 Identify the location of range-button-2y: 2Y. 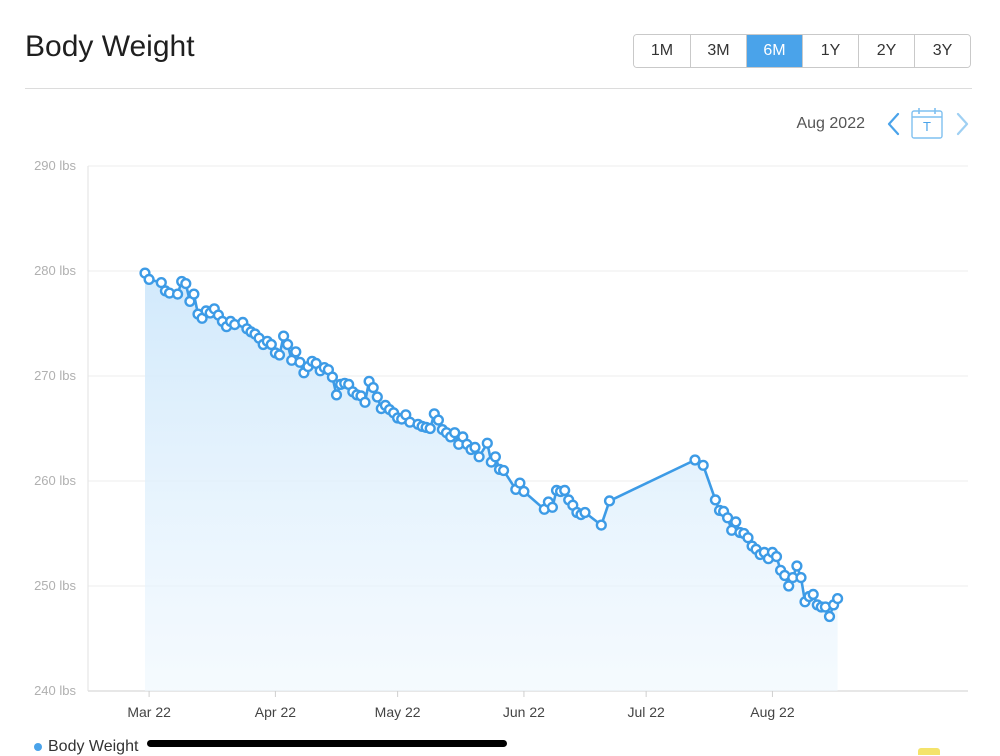
(886, 51).